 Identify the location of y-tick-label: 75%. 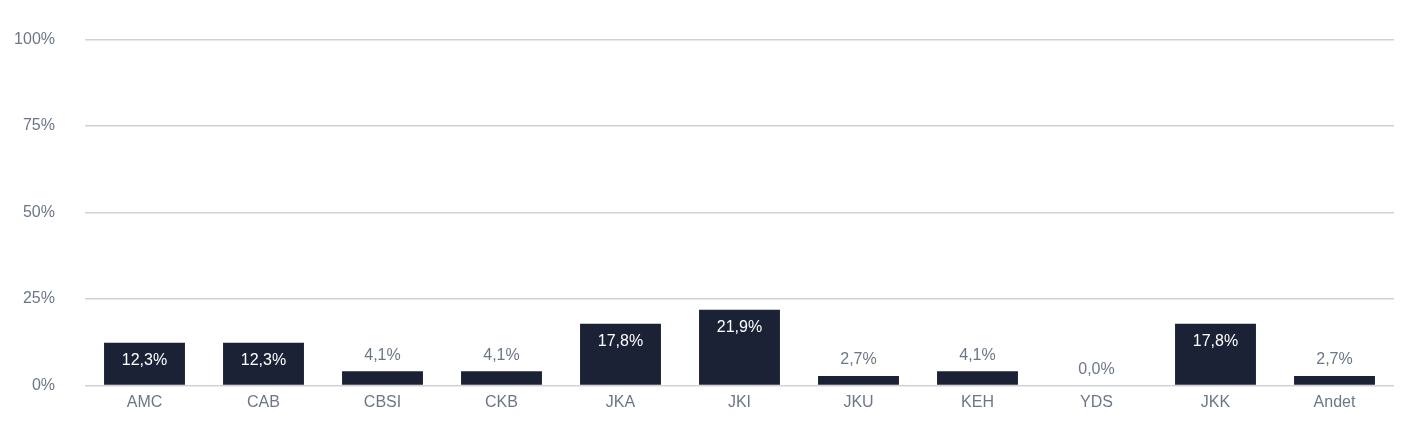
(38, 125).